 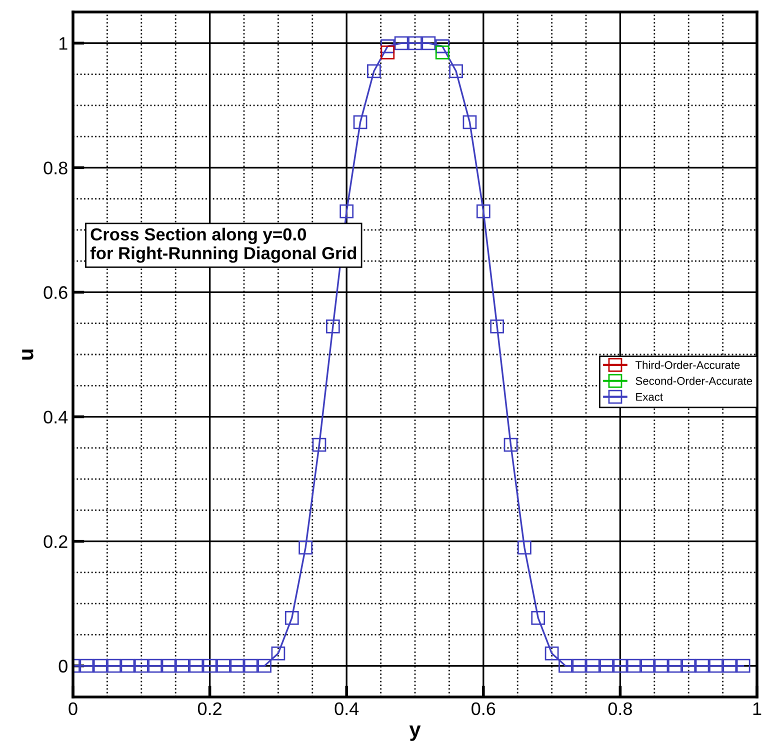 I want to click on x-tick-label: 0.2, so click(x=210, y=709).